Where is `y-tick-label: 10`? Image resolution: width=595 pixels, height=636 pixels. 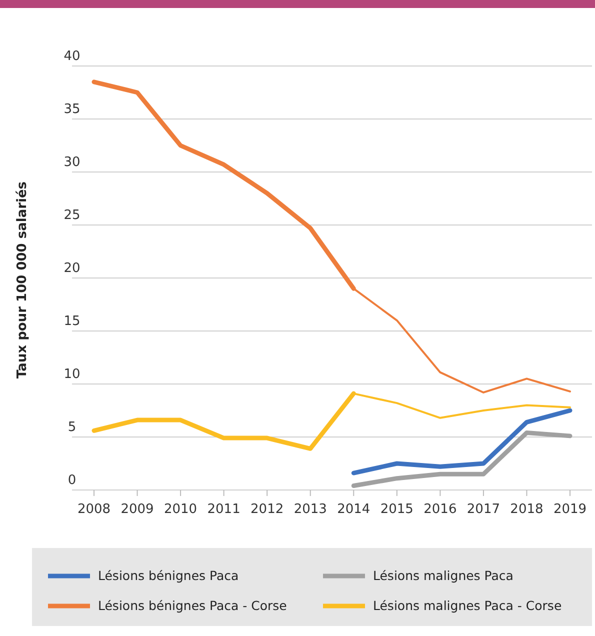
y-tick-label: 10 is located at coordinates (72, 374).